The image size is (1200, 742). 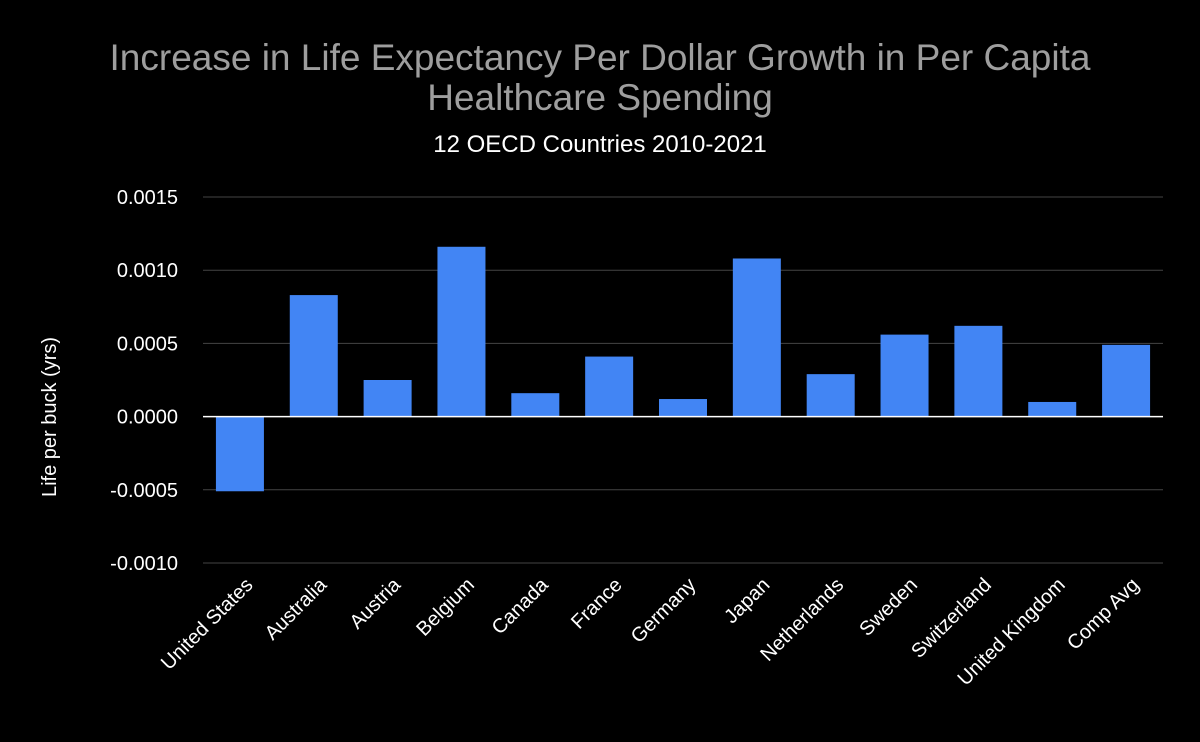 I want to click on x-tick-label: Austria, so click(x=376, y=603).